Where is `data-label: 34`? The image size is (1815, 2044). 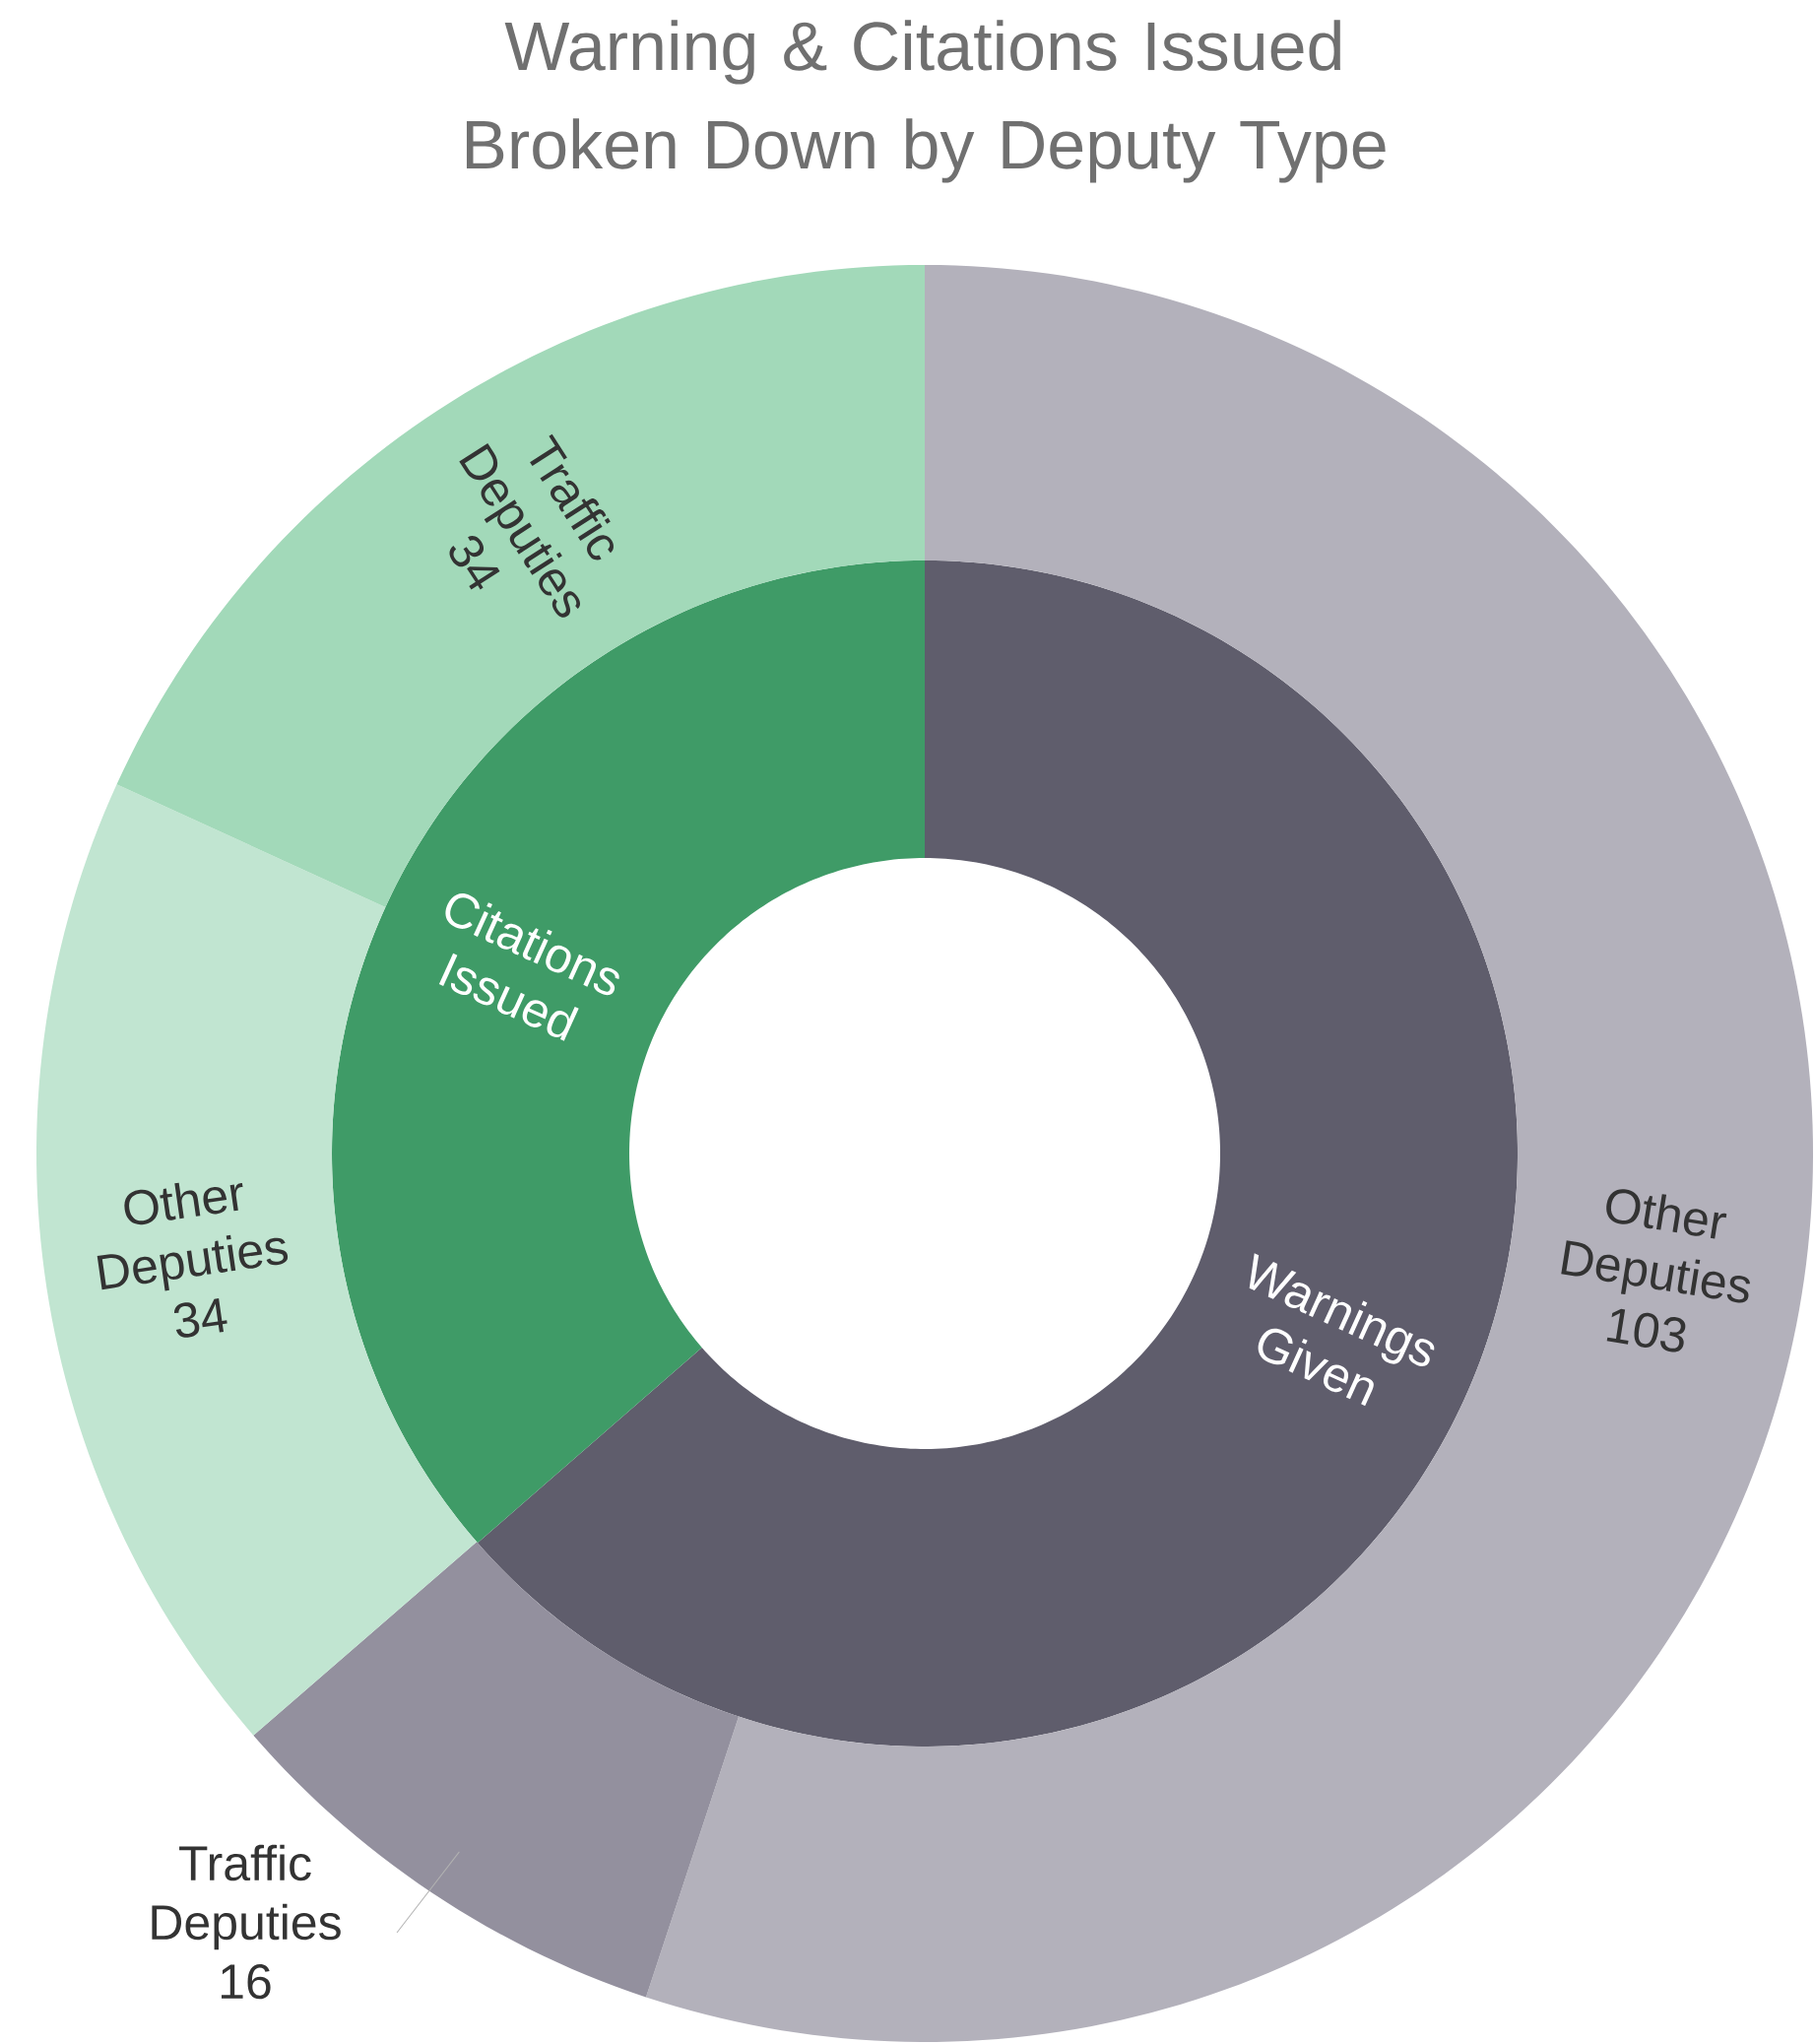 data-label: 34 is located at coordinates (200, 1317).